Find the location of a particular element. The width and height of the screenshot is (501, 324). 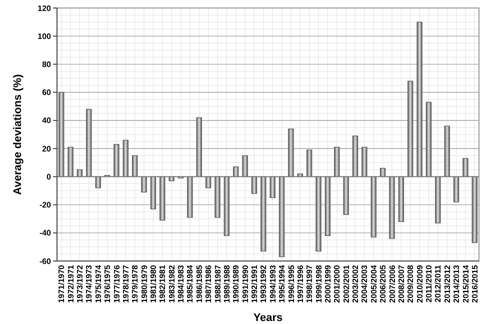

x-tick-label: 2014/2013 is located at coordinates (457, 283).